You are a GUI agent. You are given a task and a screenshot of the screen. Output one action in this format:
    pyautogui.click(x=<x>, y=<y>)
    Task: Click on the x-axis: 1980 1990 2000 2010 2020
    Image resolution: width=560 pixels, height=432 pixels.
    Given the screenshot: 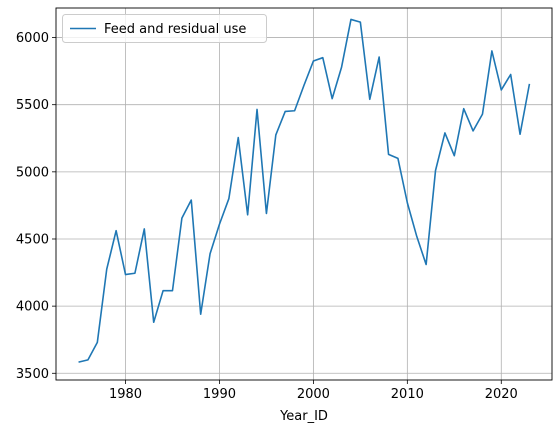 What is the action you would take?
    pyautogui.click(x=313, y=391)
    